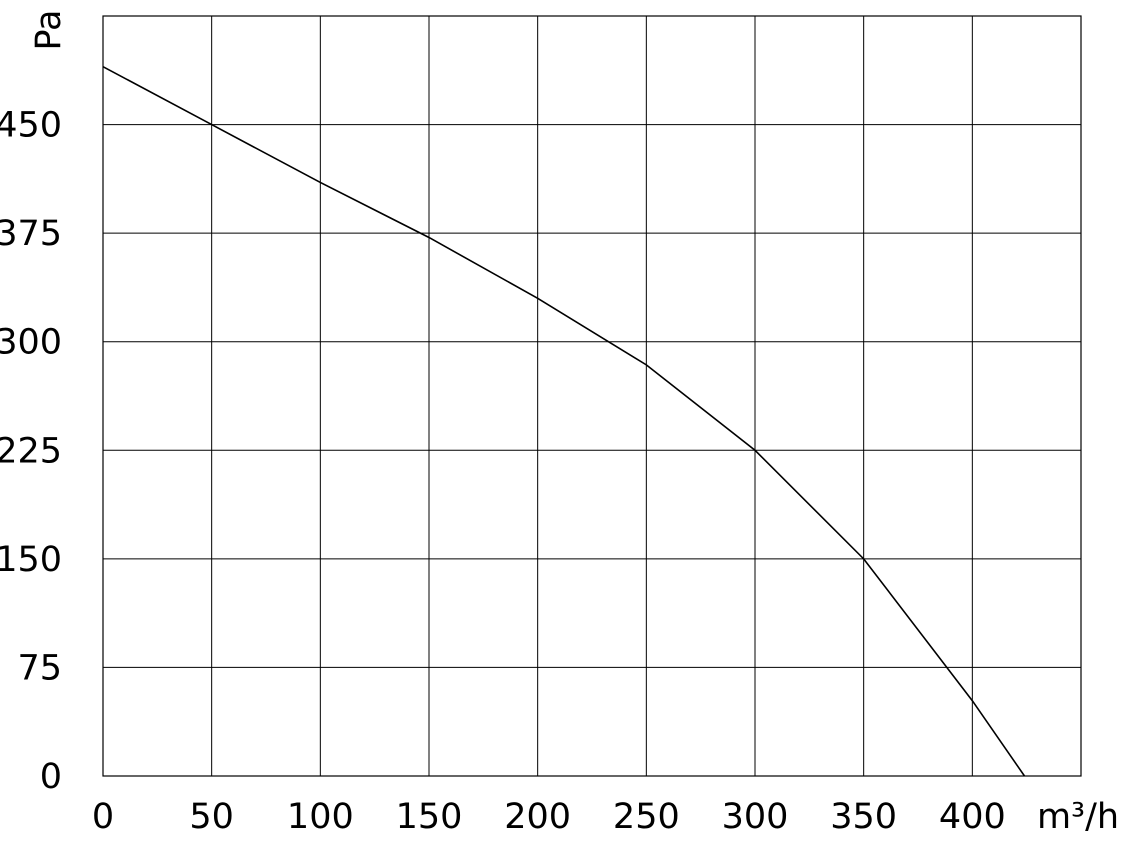 This screenshot has width=1137, height=849. What do you see at coordinates (31, 560) in the screenshot?
I see `y-tick-label: 150` at bounding box center [31, 560].